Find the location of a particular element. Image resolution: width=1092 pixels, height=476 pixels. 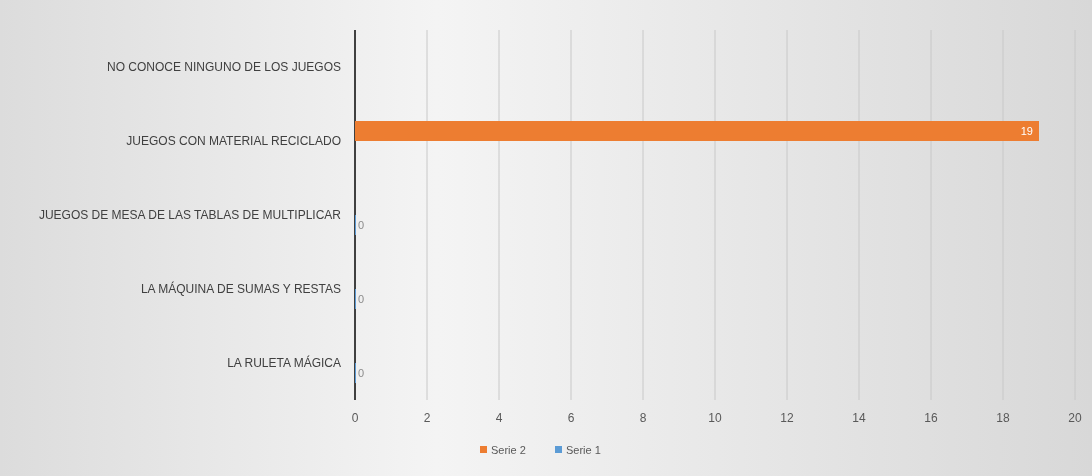

y-tick-label: JUEGOS CON MATERIAL RECICLADO is located at coordinates (233, 141).